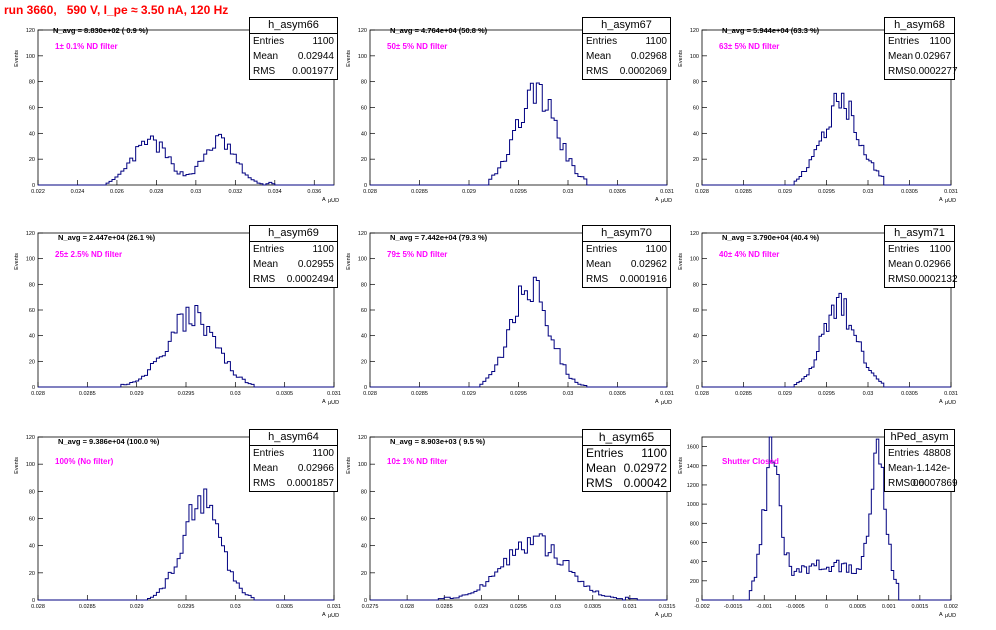 The width and height of the screenshot is (996, 630). Describe the element at coordinates (749, 46) in the screenshot. I see `filter-label: 63± 5% ND filter` at that location.